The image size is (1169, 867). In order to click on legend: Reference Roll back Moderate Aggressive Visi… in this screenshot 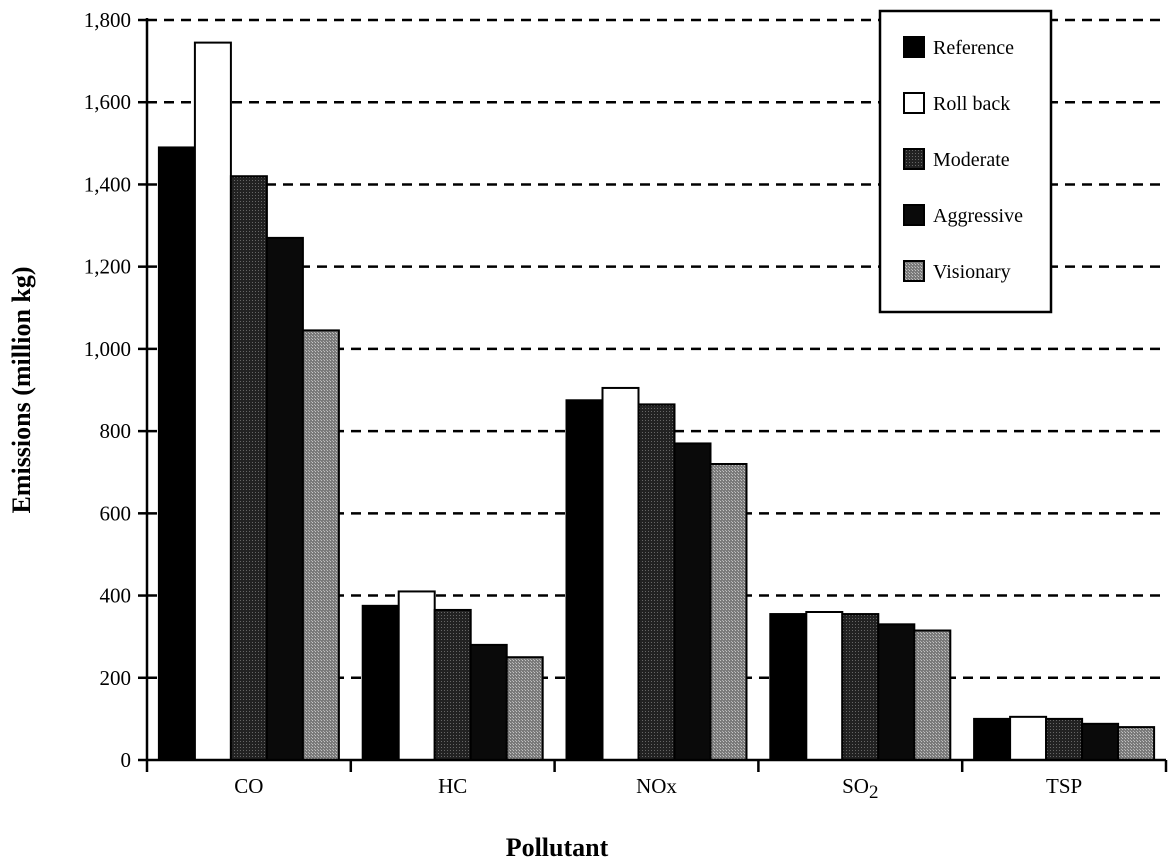, I will do `click(965, 161)`.